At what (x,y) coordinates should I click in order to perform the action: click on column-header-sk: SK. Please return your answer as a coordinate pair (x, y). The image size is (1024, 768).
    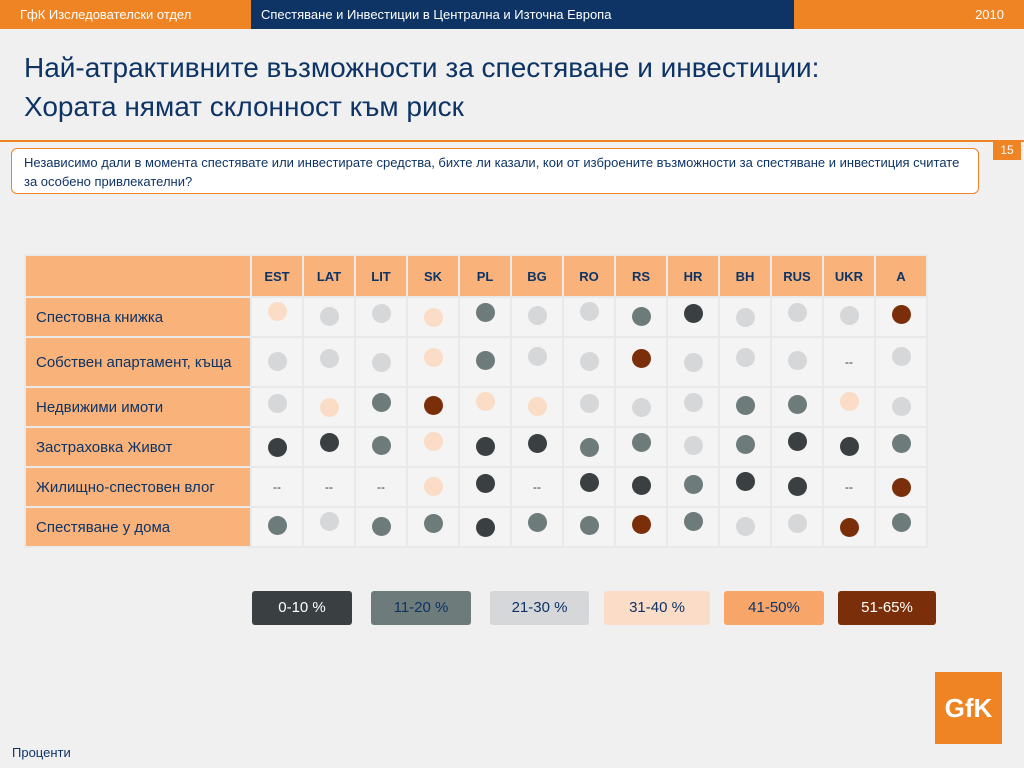
    Looking at the image, I should click on (433, 276).